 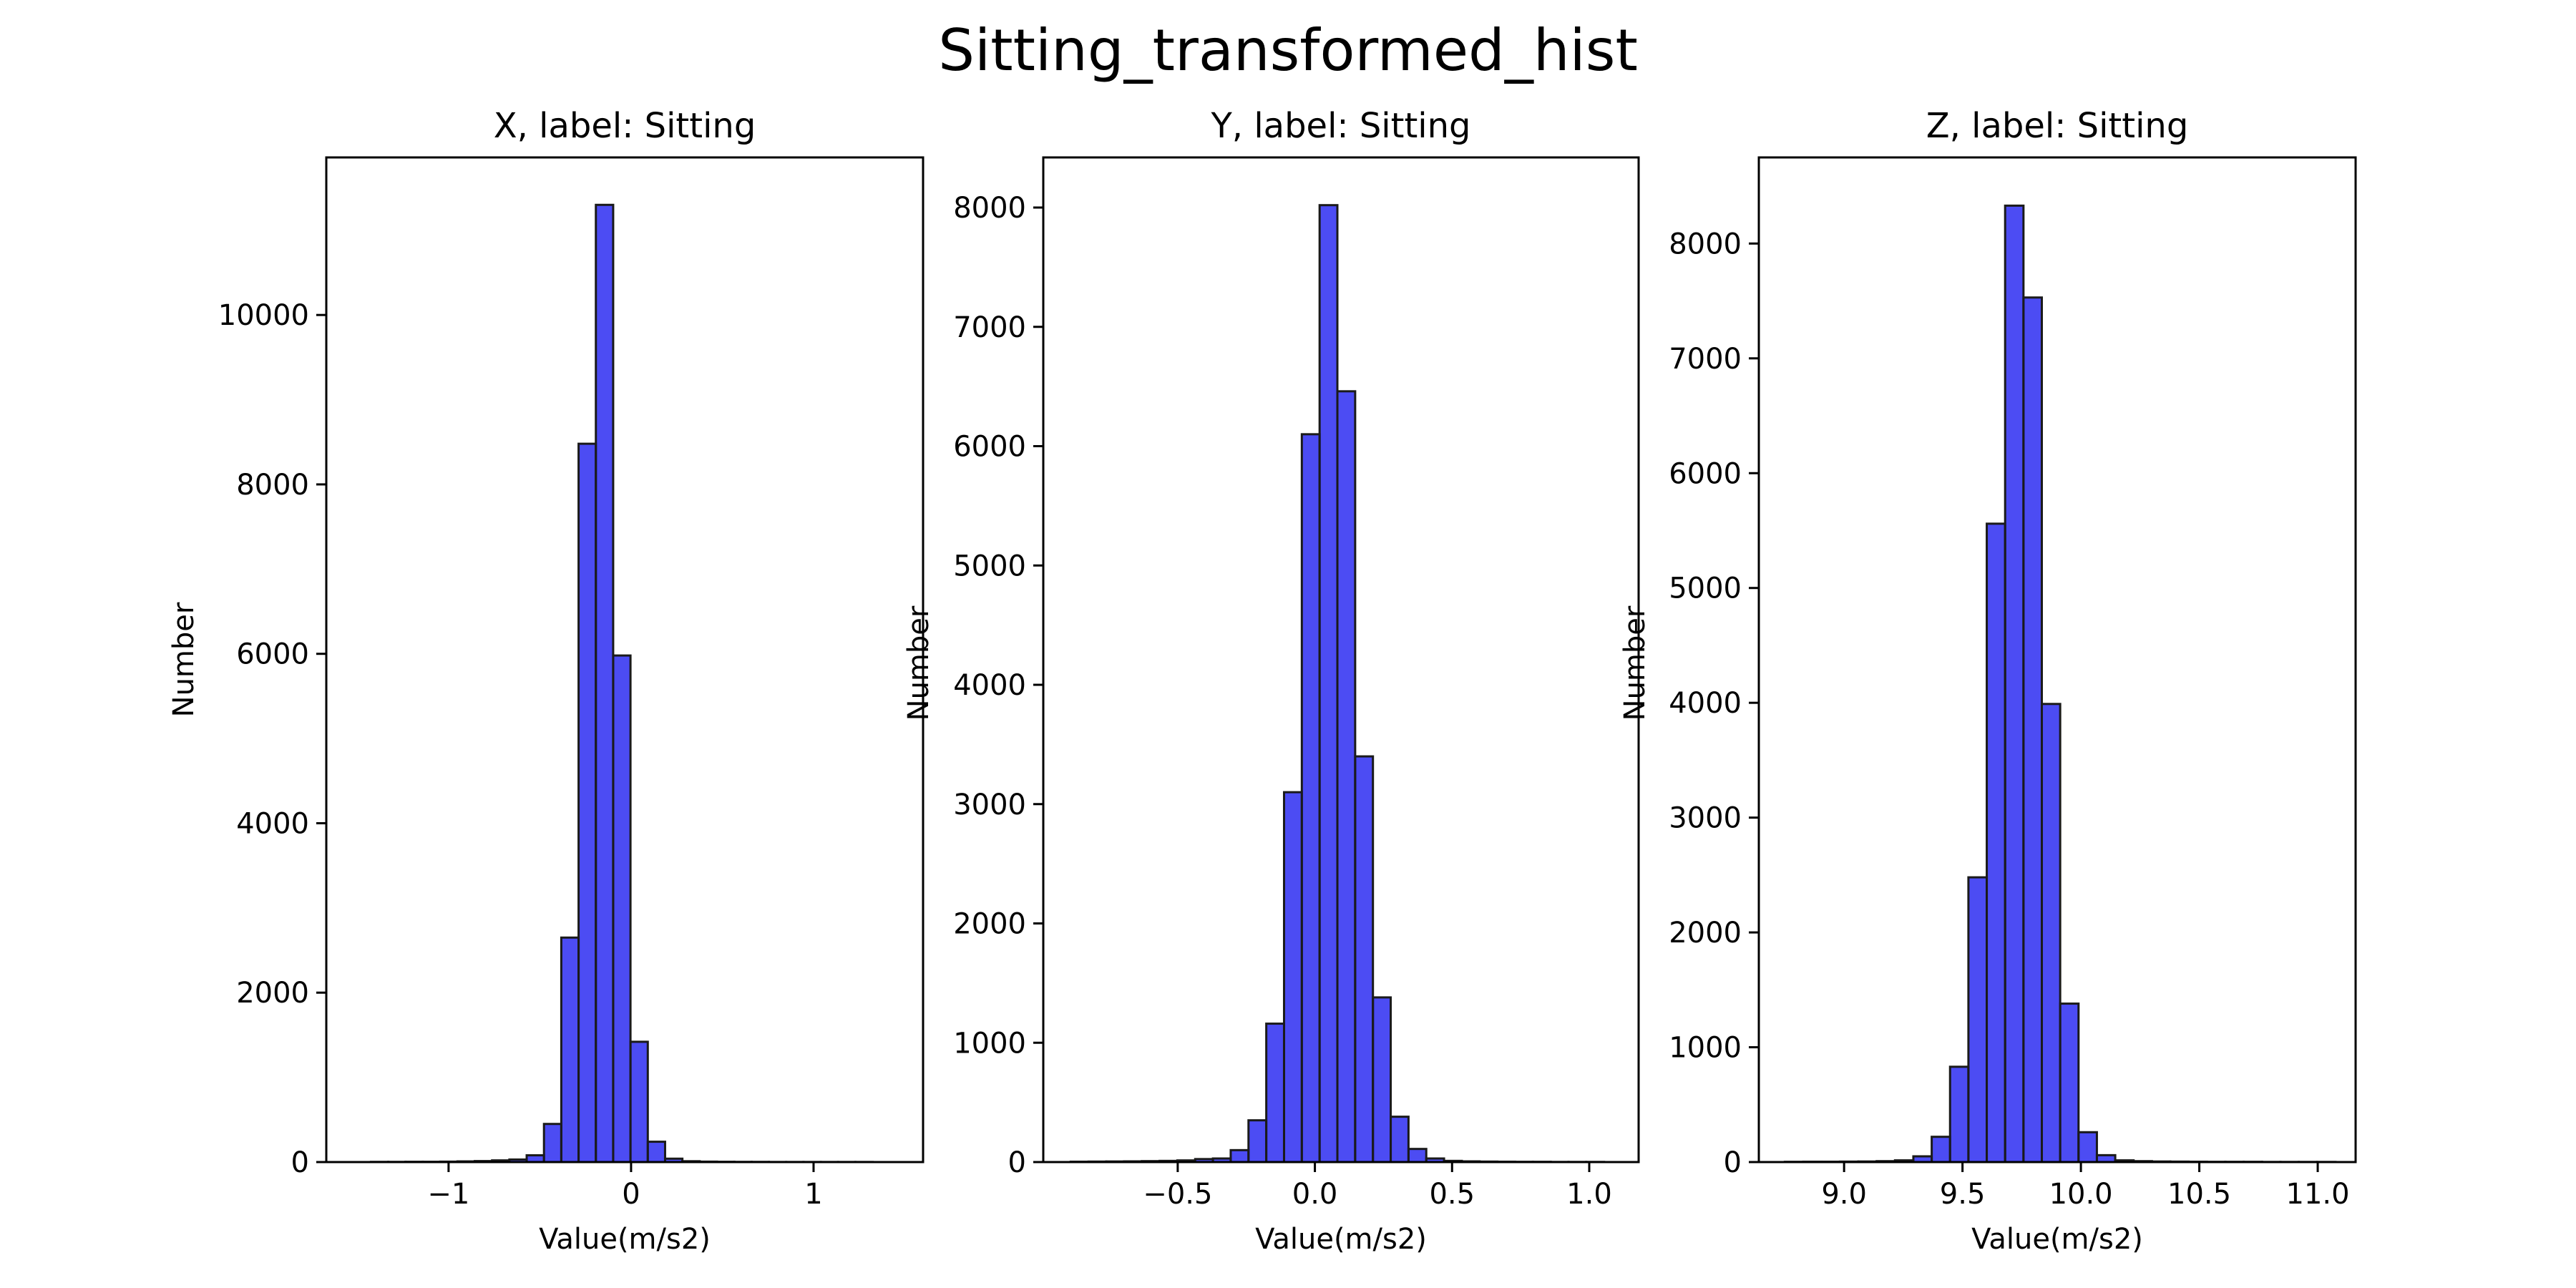 I want to click on x-ticks: −0.5 0.0 0.5 1.0, so click(x=1377, y=1186).